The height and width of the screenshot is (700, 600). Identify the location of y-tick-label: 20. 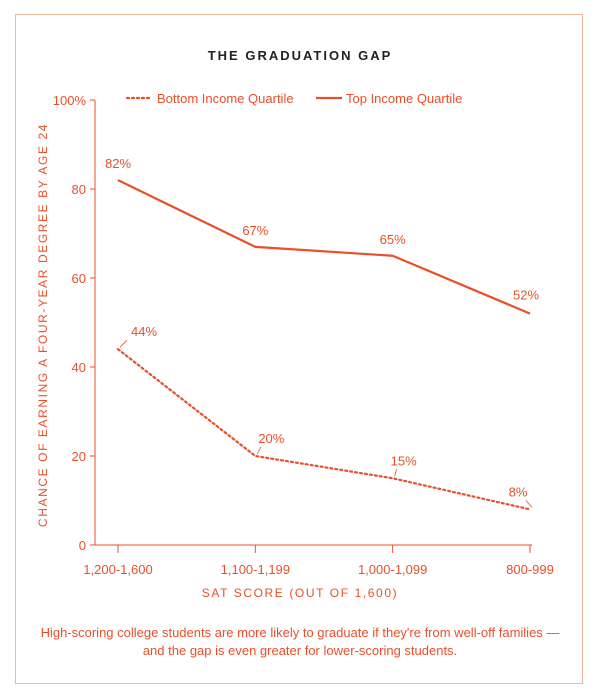
(79, 456).